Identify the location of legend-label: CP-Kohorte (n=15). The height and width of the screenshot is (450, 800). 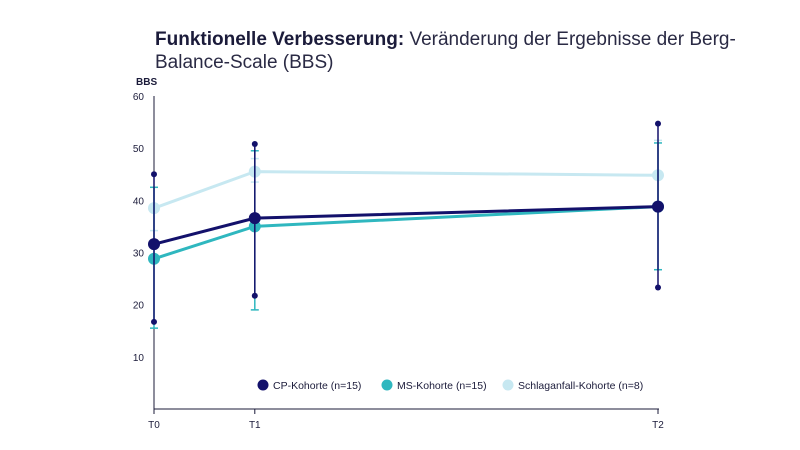
(317, 386).